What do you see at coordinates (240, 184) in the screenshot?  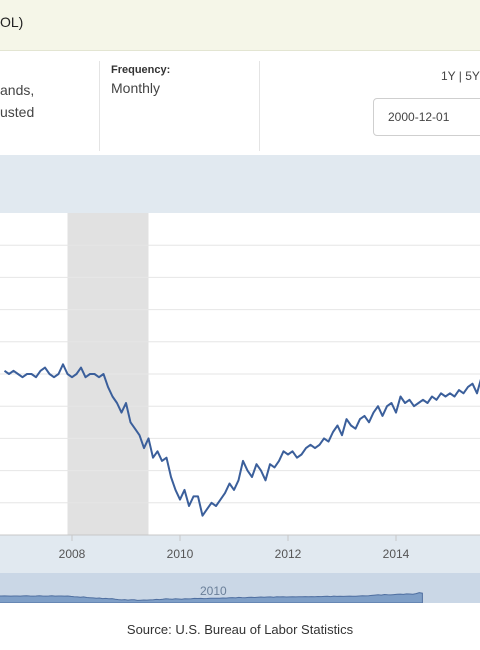 I see `chart-toolbar` at bounding box center [240, 184].